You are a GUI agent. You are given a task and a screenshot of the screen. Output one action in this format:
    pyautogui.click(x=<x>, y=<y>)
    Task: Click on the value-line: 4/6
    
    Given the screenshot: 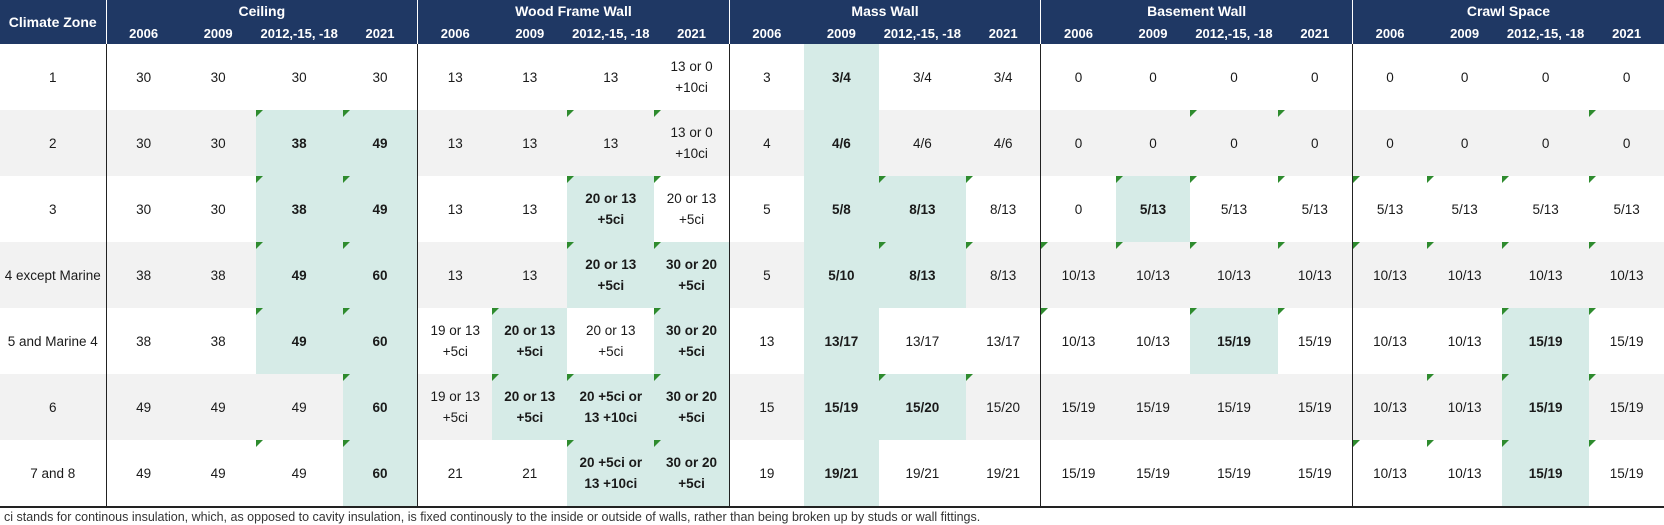 What is the action you would take?
    pyautogui.click(x=1003, y=143)
    